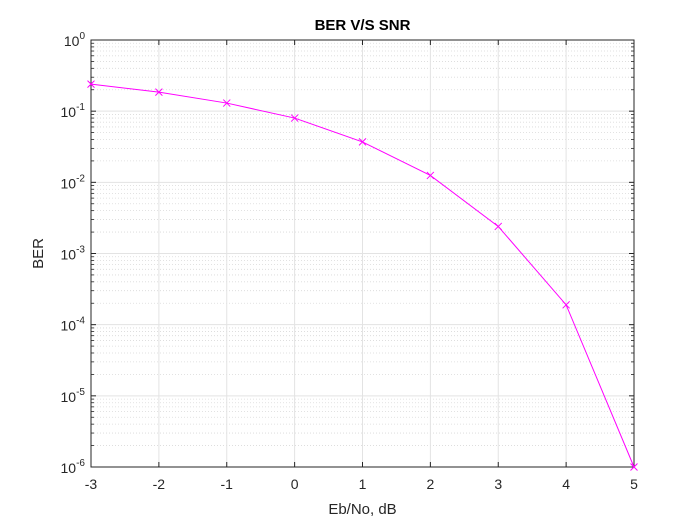  What do you see at coordinates (362, 509) in the screenshot?
I see `x-axis-label: Eb/No, dB` at bounding box center [362, 509].